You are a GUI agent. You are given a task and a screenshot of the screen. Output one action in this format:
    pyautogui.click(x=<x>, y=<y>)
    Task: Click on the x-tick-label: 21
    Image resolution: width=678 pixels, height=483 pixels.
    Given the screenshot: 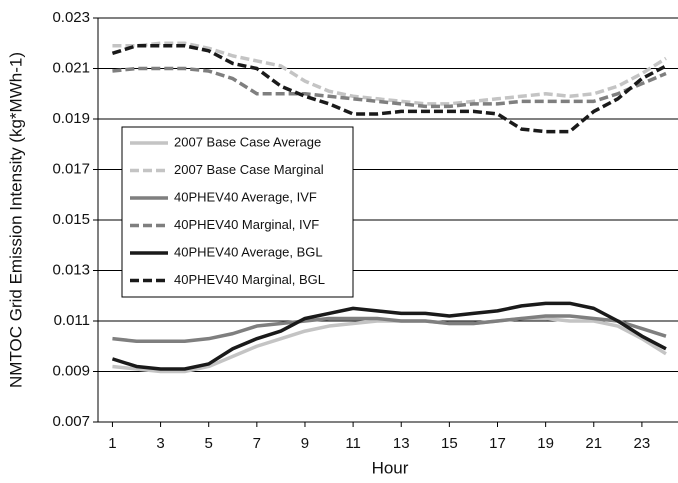 What is the action you would take?
    pyautogui.click(x=593, y=443)
    